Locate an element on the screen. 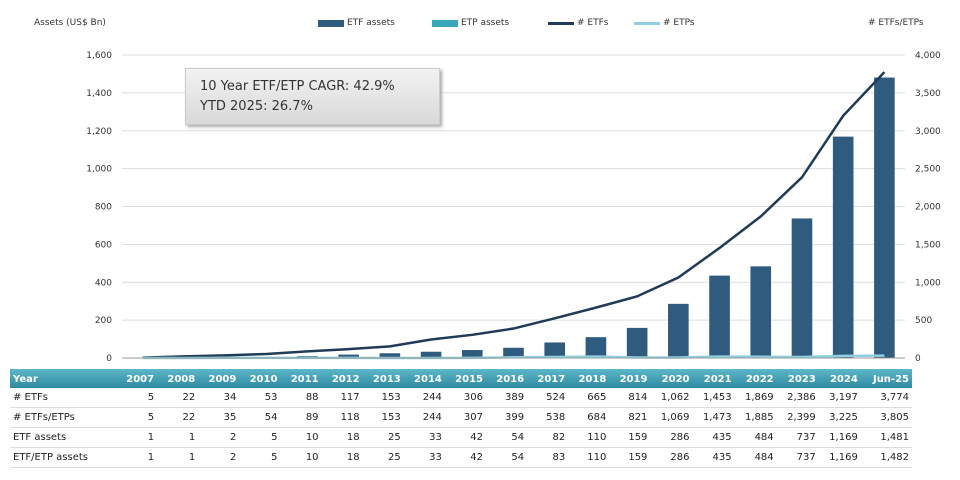  table-cell: 1,062 is located at coordinates (671, 398).